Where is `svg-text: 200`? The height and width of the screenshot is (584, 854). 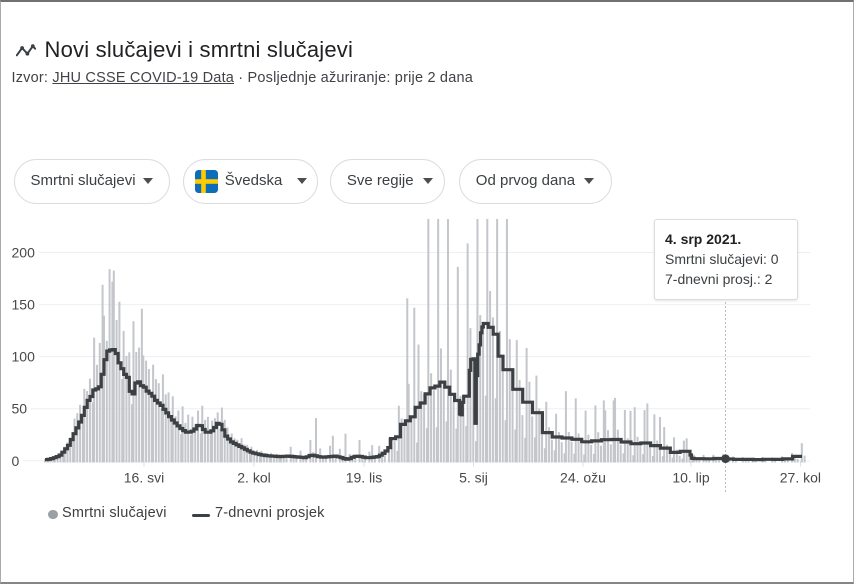 svg-text: 200 is located at coordinates (24, 253).